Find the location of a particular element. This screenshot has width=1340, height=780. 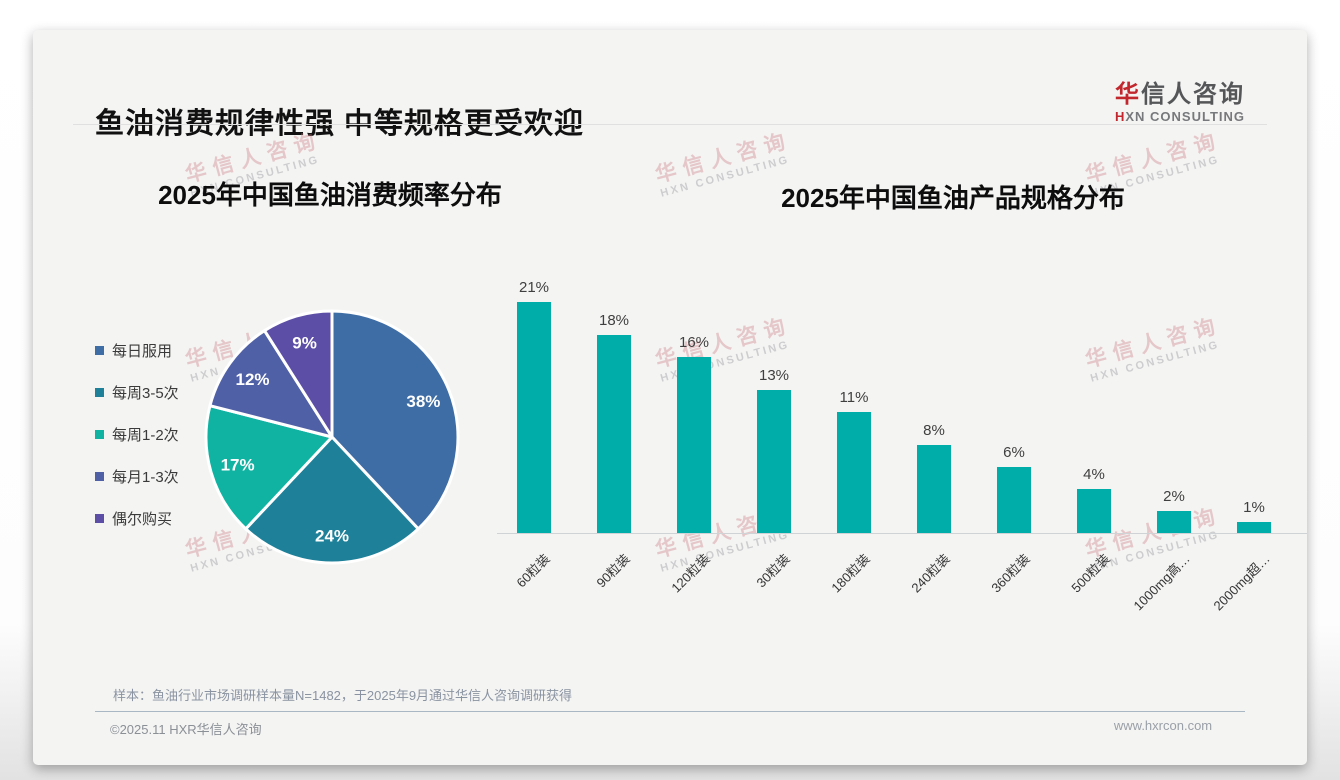

bar-value-label: 6% is located at coordinates (1014, 452).